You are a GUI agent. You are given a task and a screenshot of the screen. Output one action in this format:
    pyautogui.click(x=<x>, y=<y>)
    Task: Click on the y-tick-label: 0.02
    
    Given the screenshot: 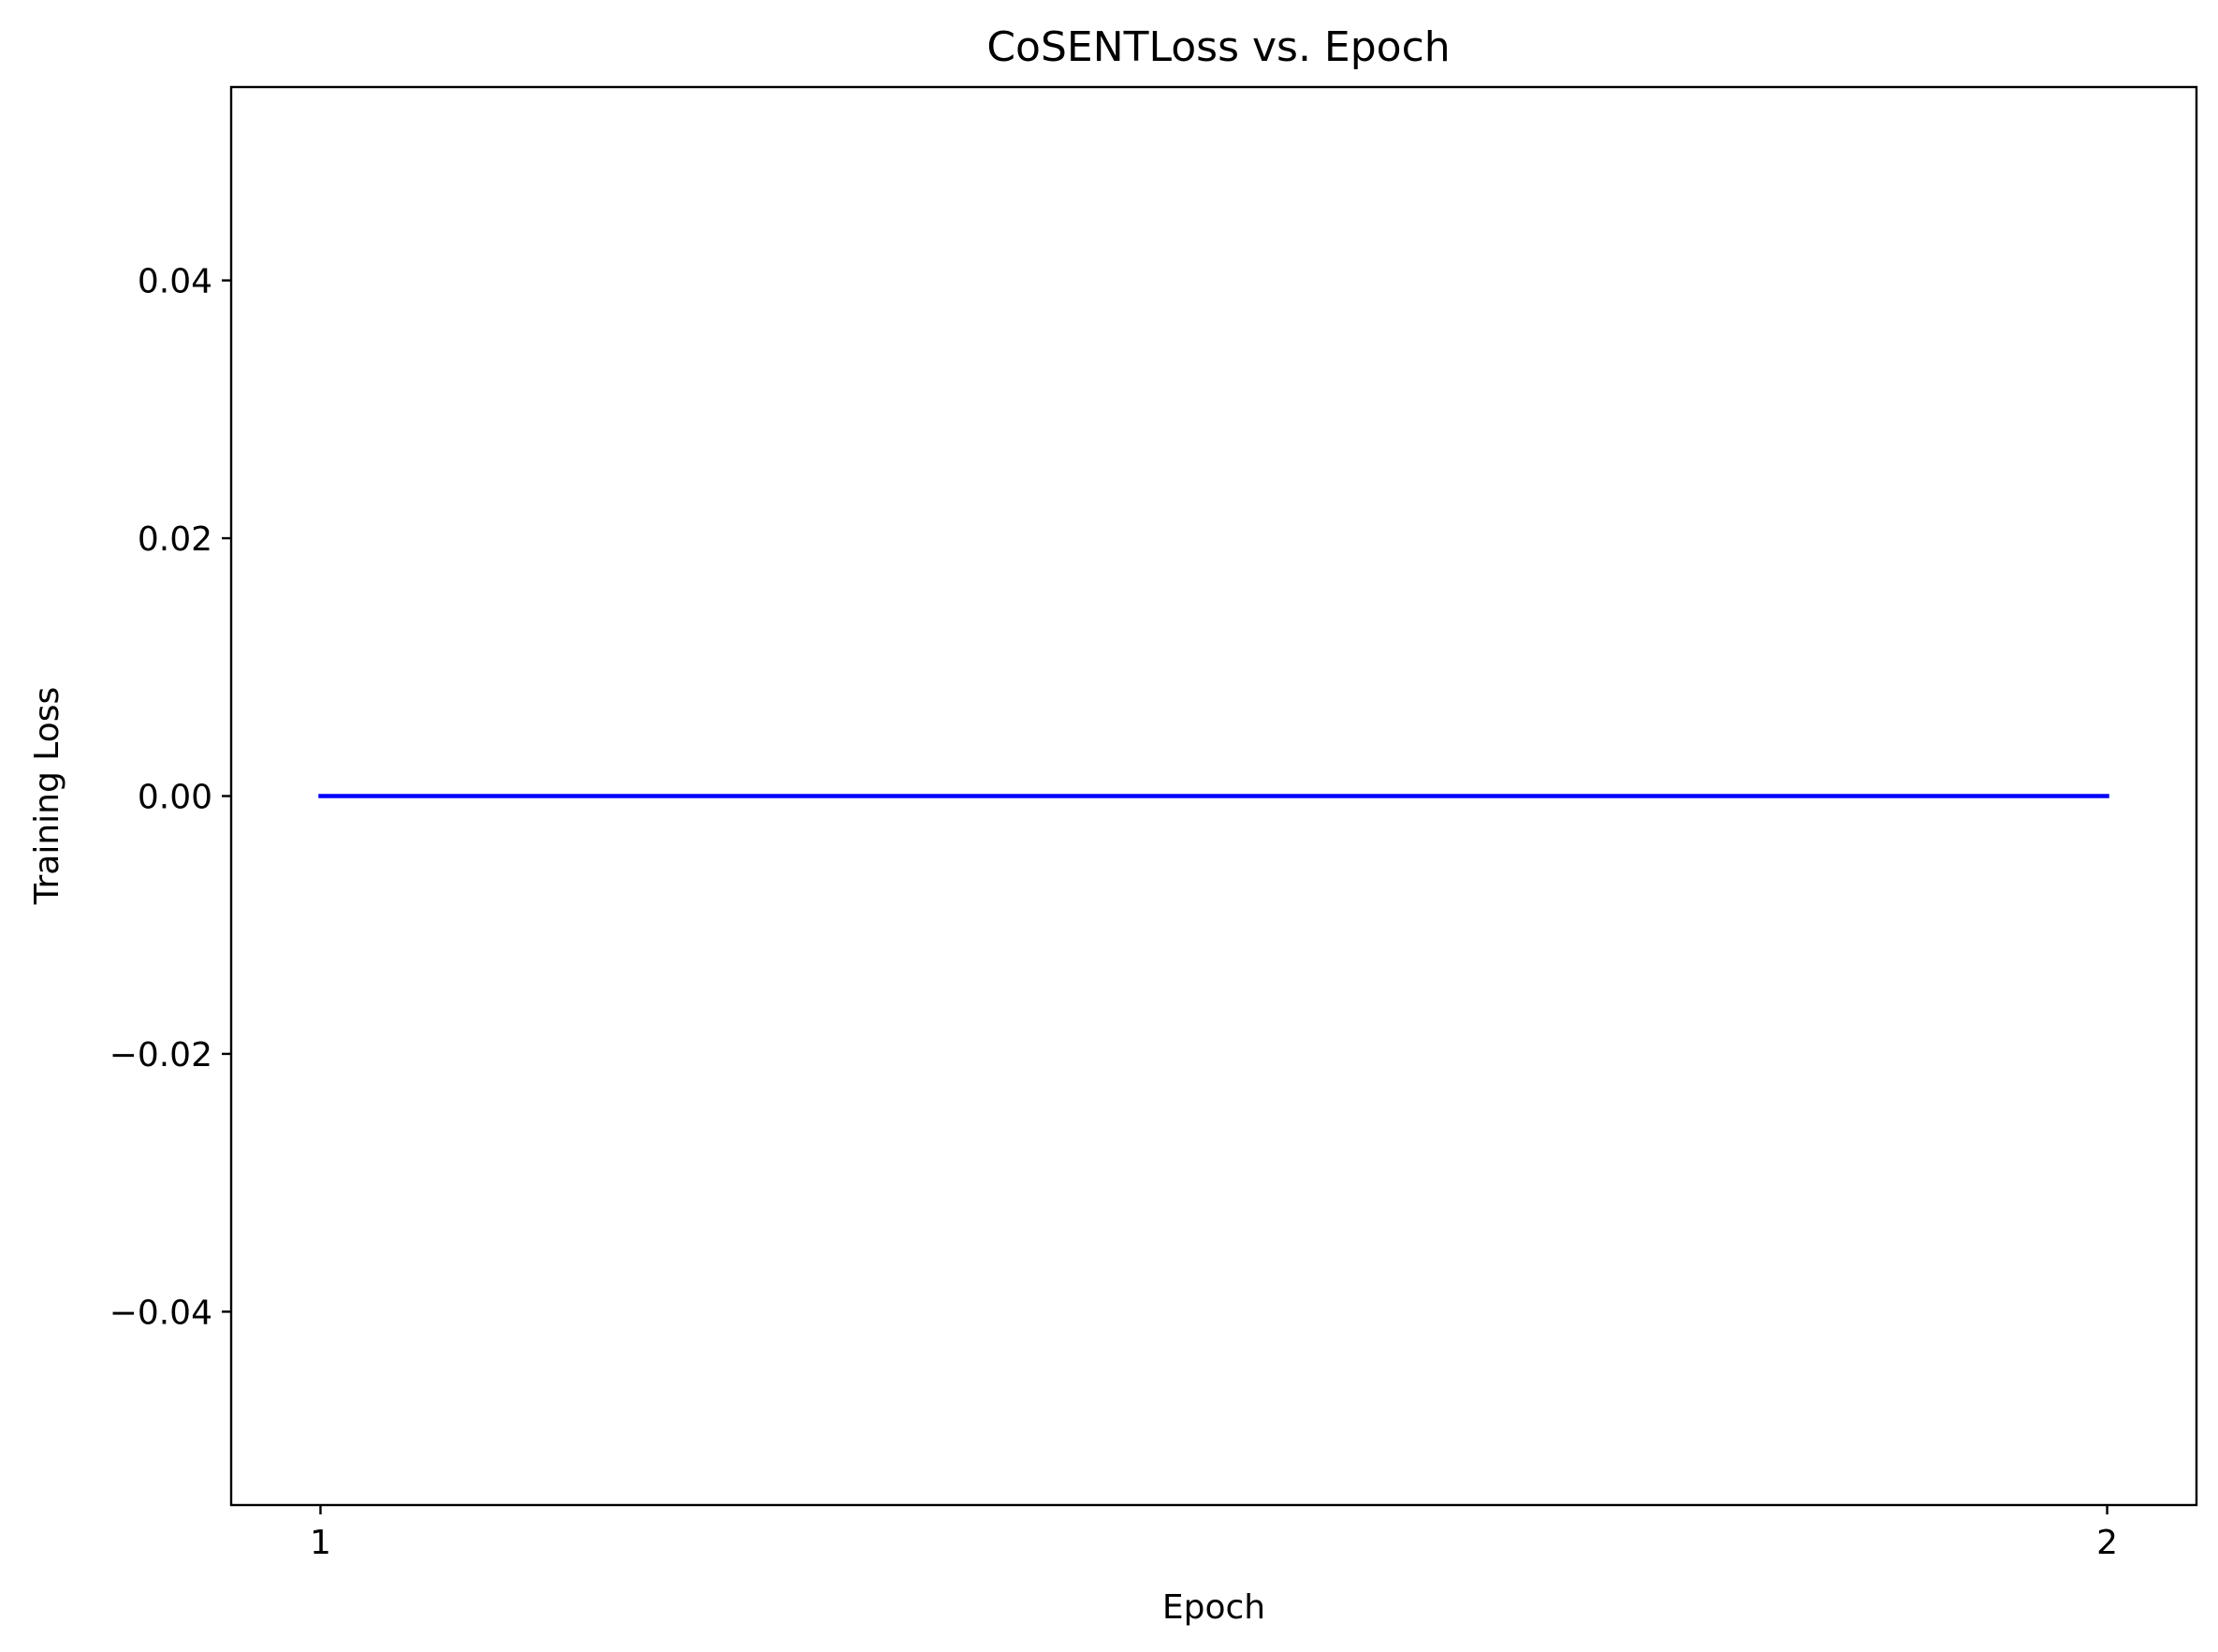 What is the action you would take?
    pyautogui.click(x=175, y=540)
    